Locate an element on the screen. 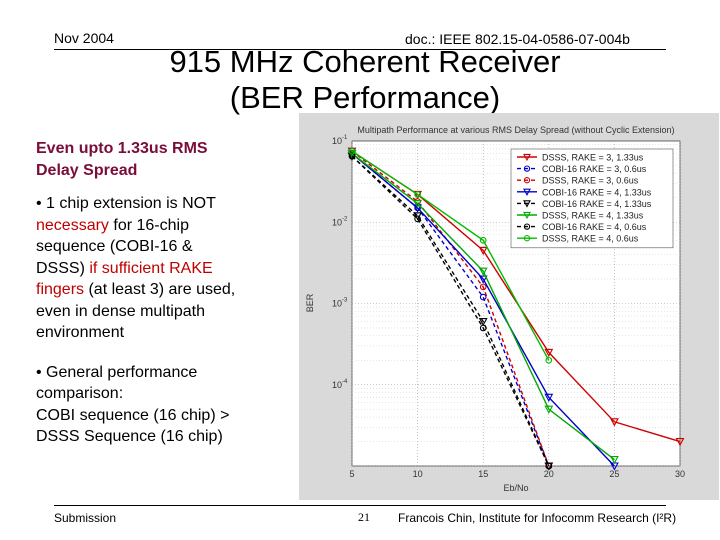  y-axis-label: BER is located at coordinates (310, 302).